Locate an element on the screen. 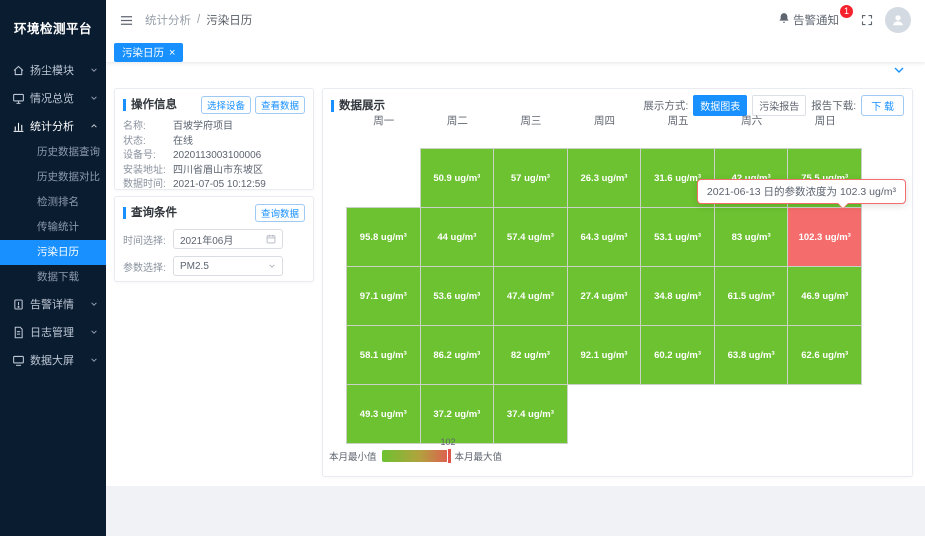 The height and width of the screenshot is (536, 925). tab-bar: 污染日历 × is located at coordinates (515, 51).